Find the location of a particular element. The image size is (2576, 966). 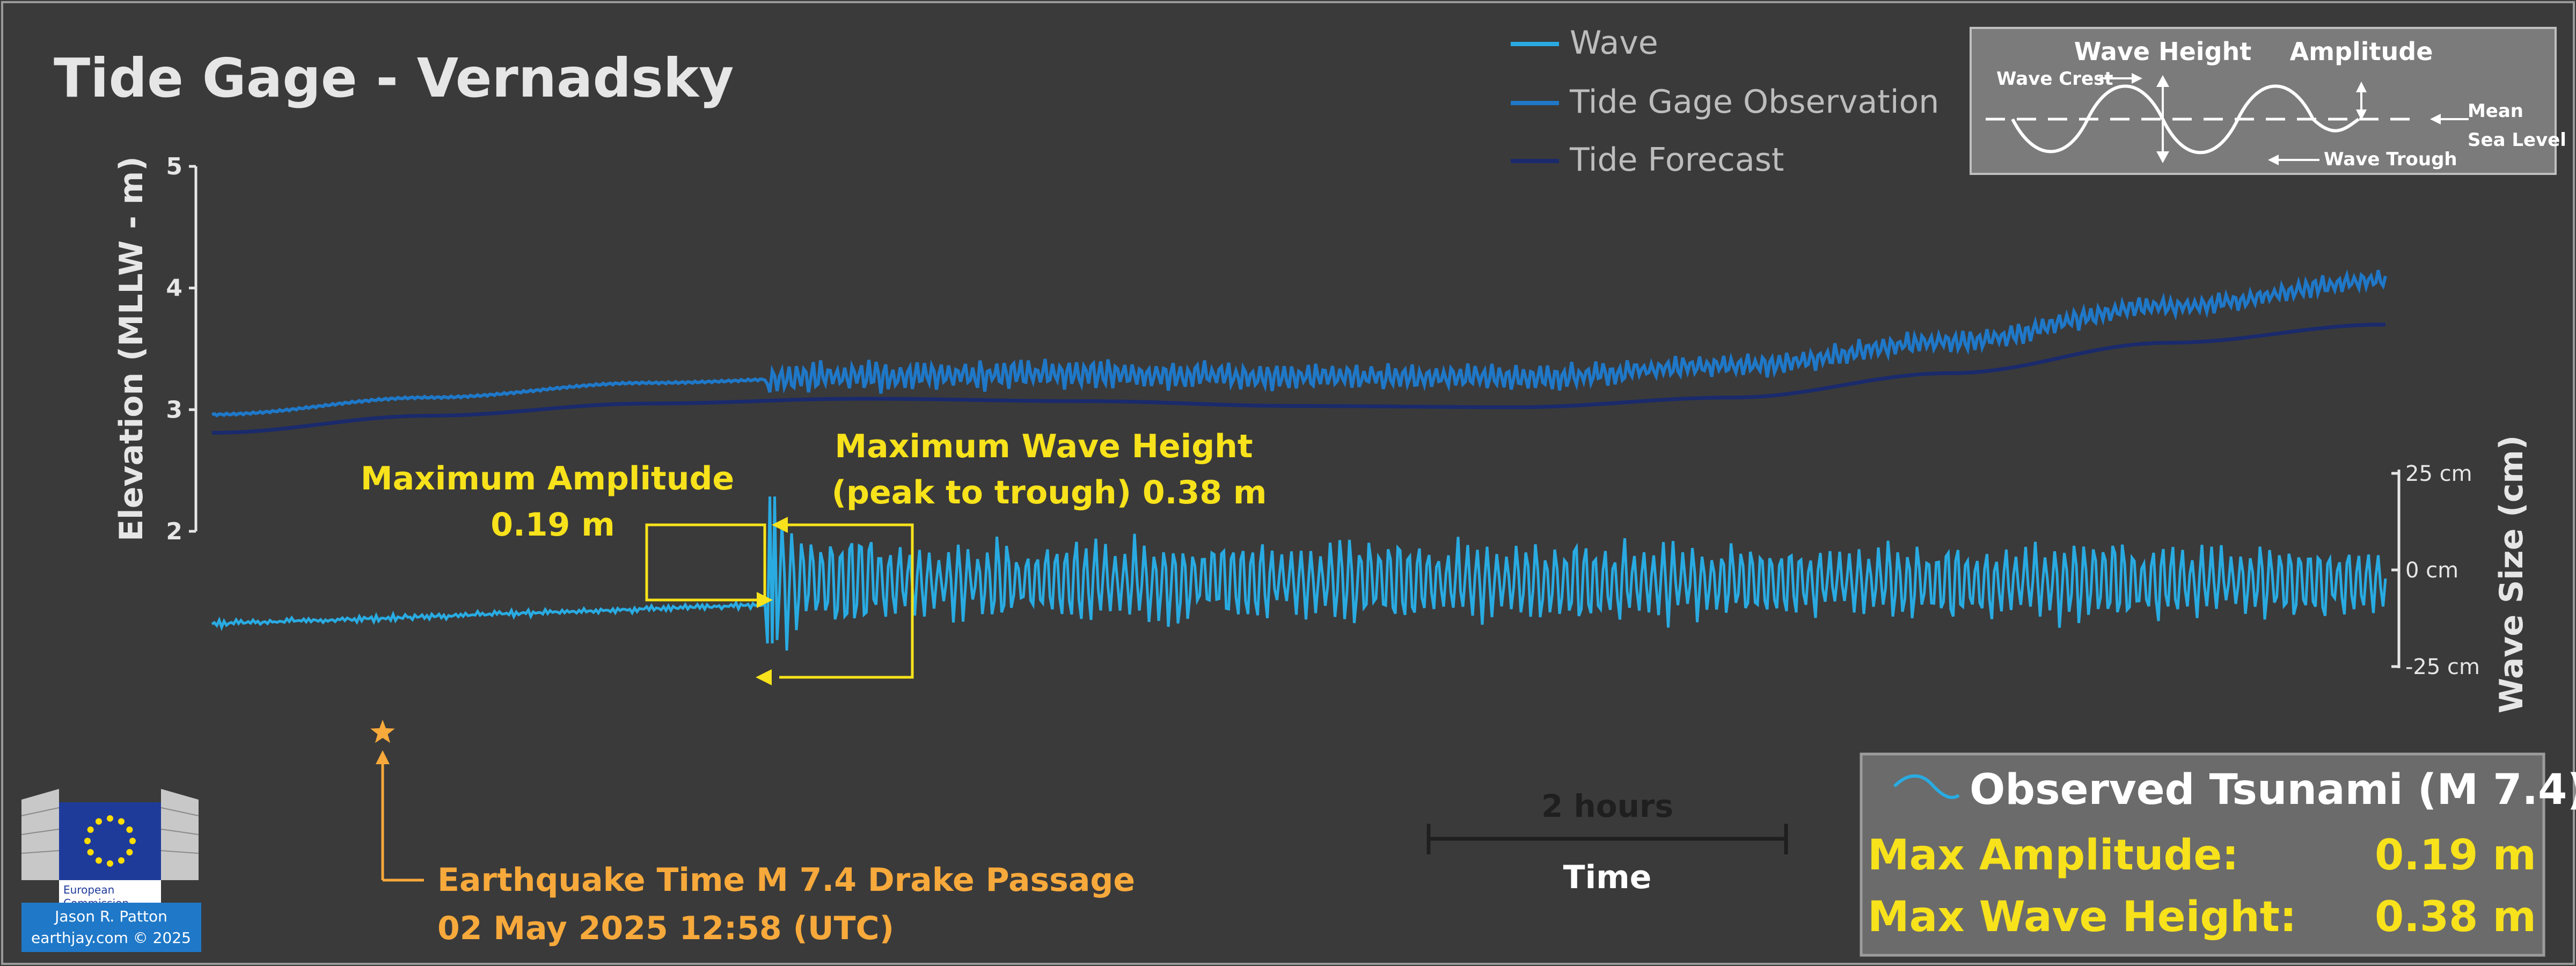

max-amplitude-value: 0.19 m is located at coordinates (552, 525).